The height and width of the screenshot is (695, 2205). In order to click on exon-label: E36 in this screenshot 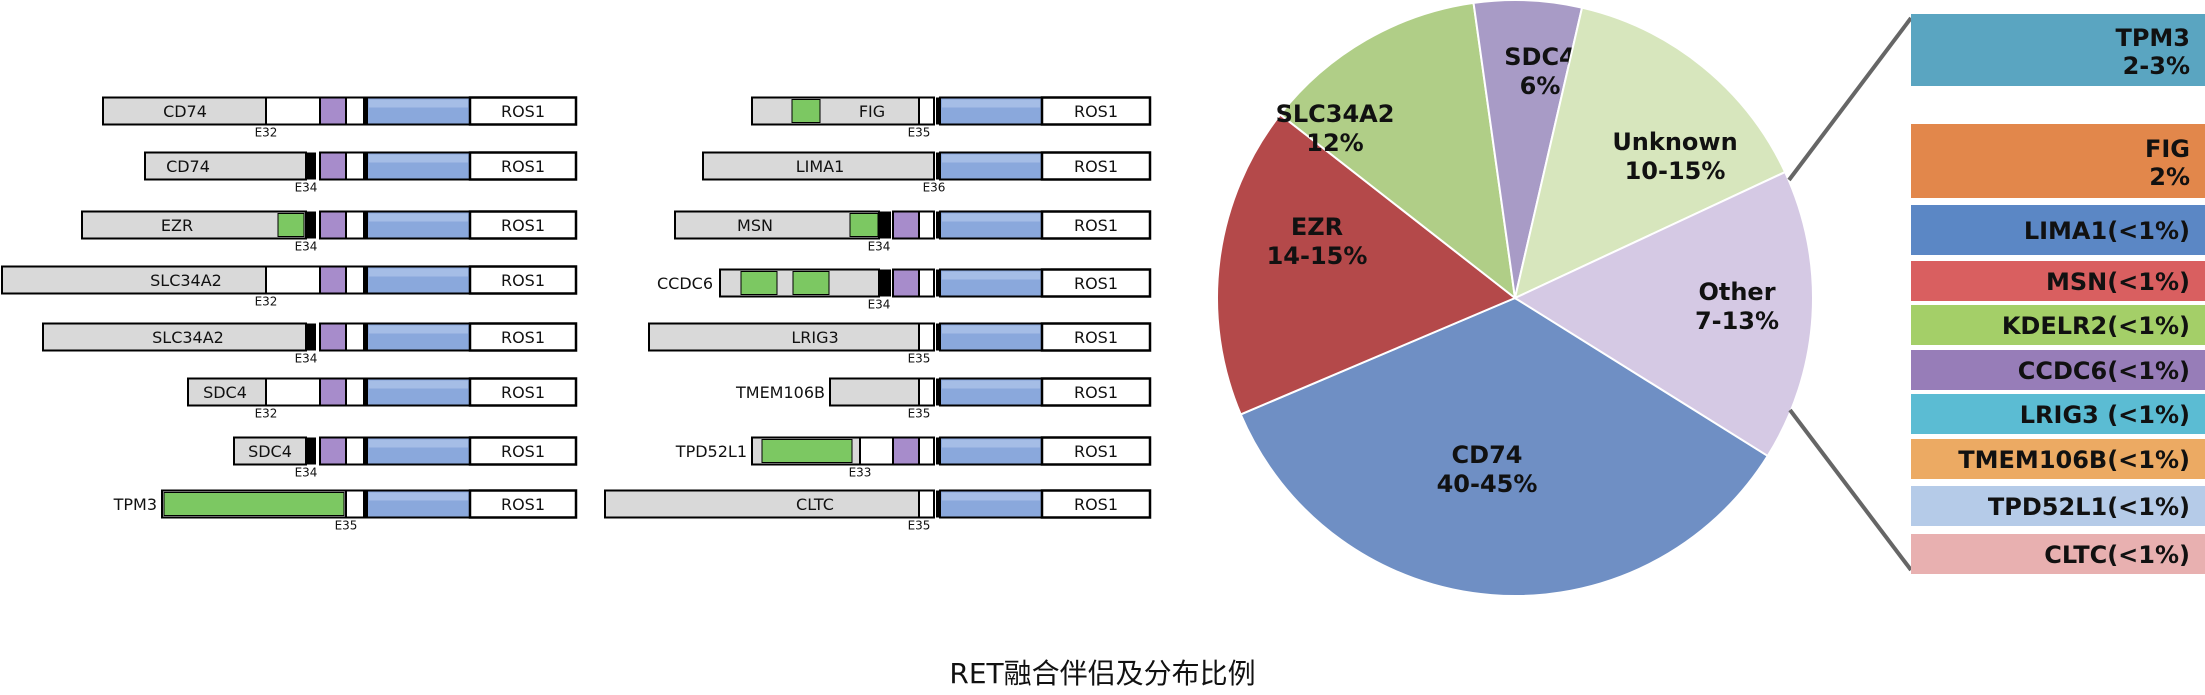, I will do `click(934, 188)`.